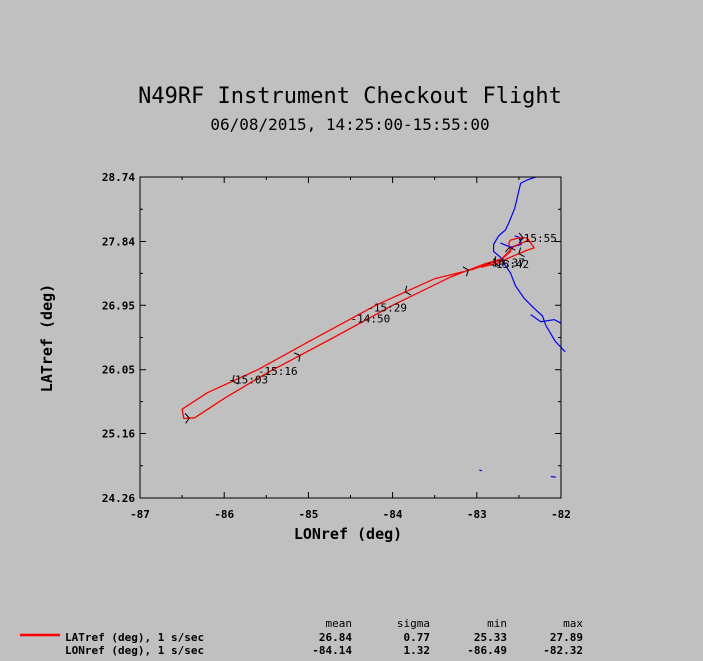 The height and width of the screenshot is (661, 703). What do you see at coordinates (134, 650) in the screenshot?
I see `stats-row-label: LONref (deg), 1 s/sec` at bounding box center [134, 650].